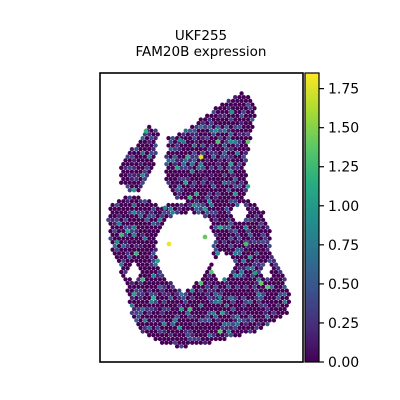  Describe the element at coordinates (343, 129) in the screenshot. I see `colorbar-tick-label: 1.50` at that location.